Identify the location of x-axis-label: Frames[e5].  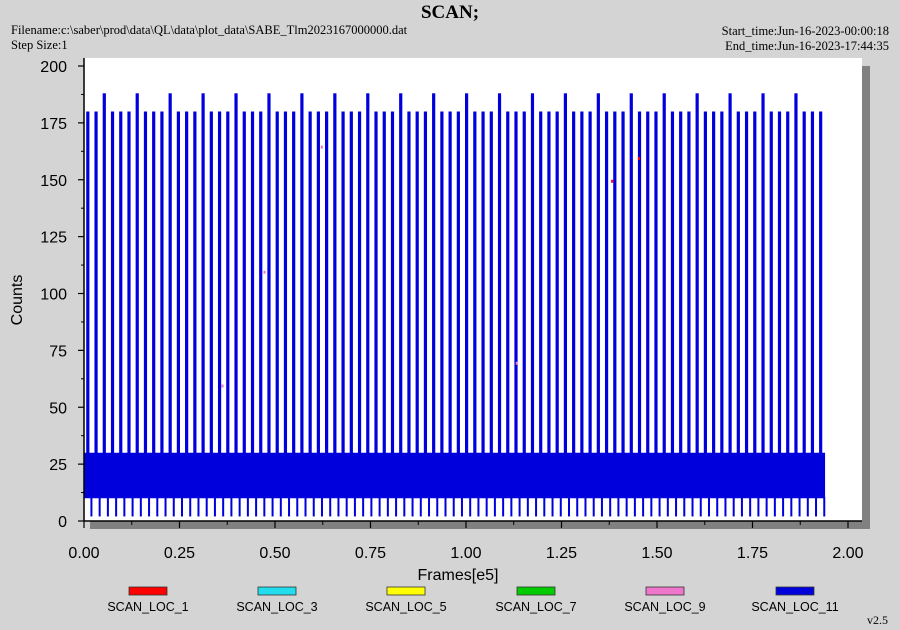
(458, 575).